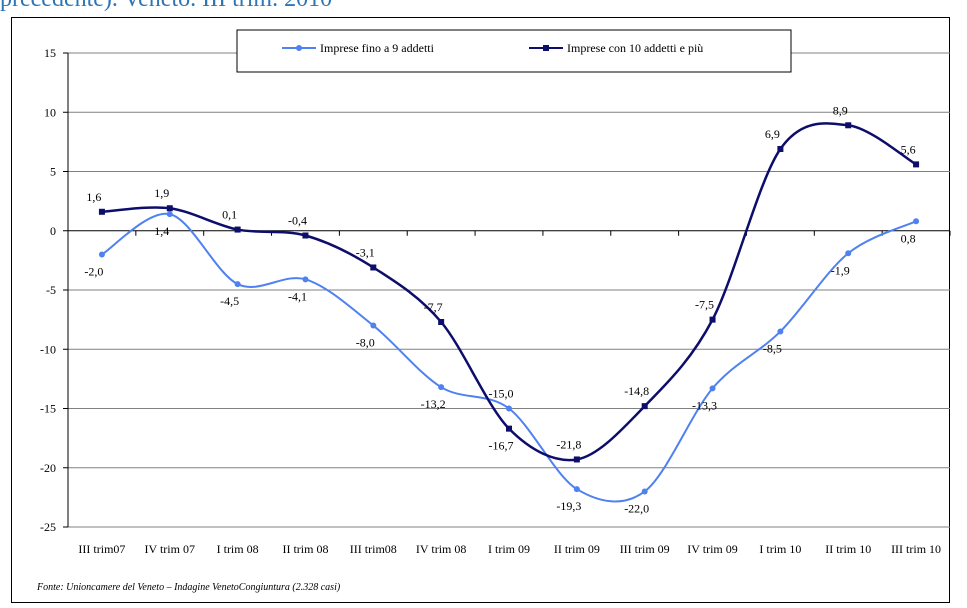  Describe the element at coordinates (635, 48) in the screenshot. I see `legend-label: Imprese con 10 addetti e più` at that location.